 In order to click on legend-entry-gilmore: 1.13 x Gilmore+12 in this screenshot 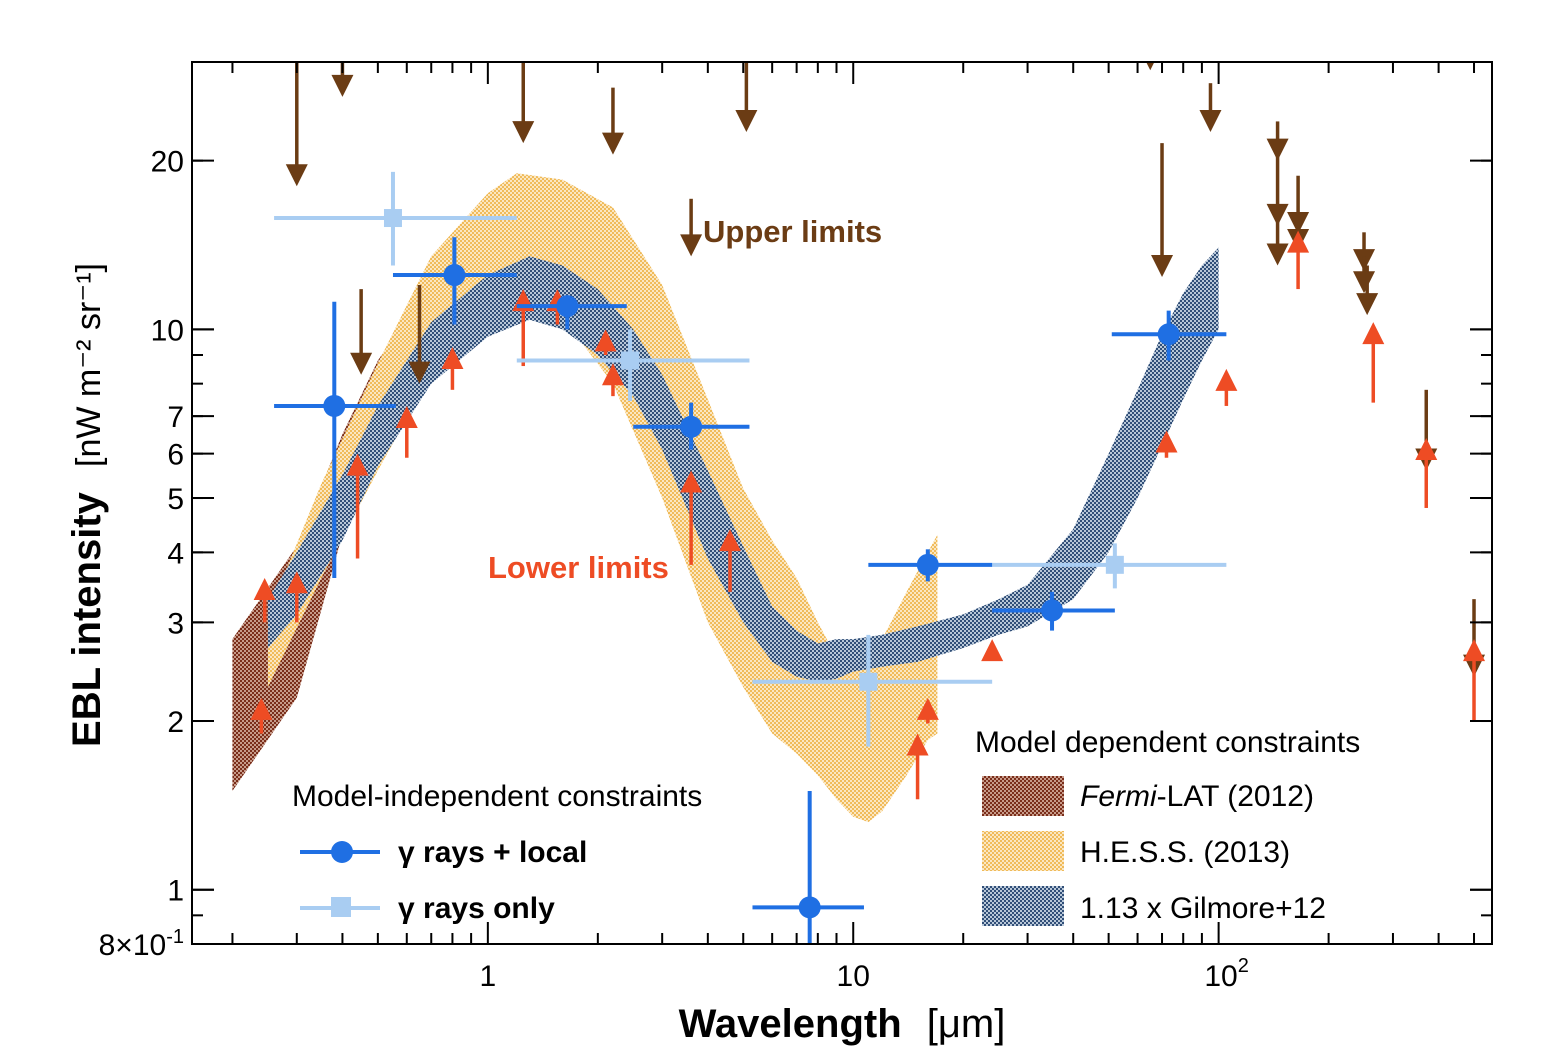, I will do `click(1154, 906)`.